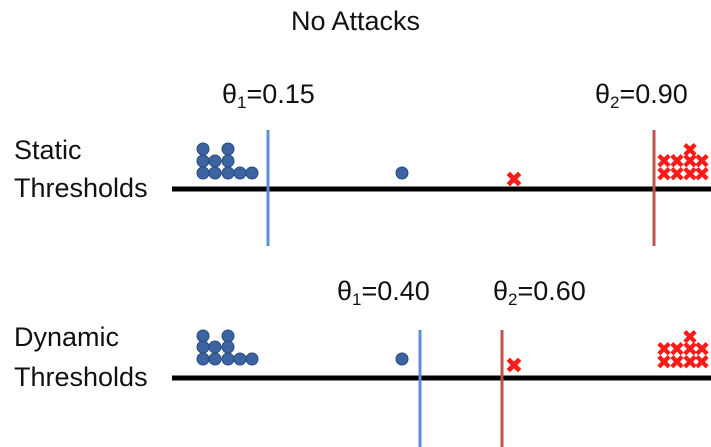 This screenshot has width=711, height=447. I want to click on dynamic-benign-cluster, so click(302, 347).